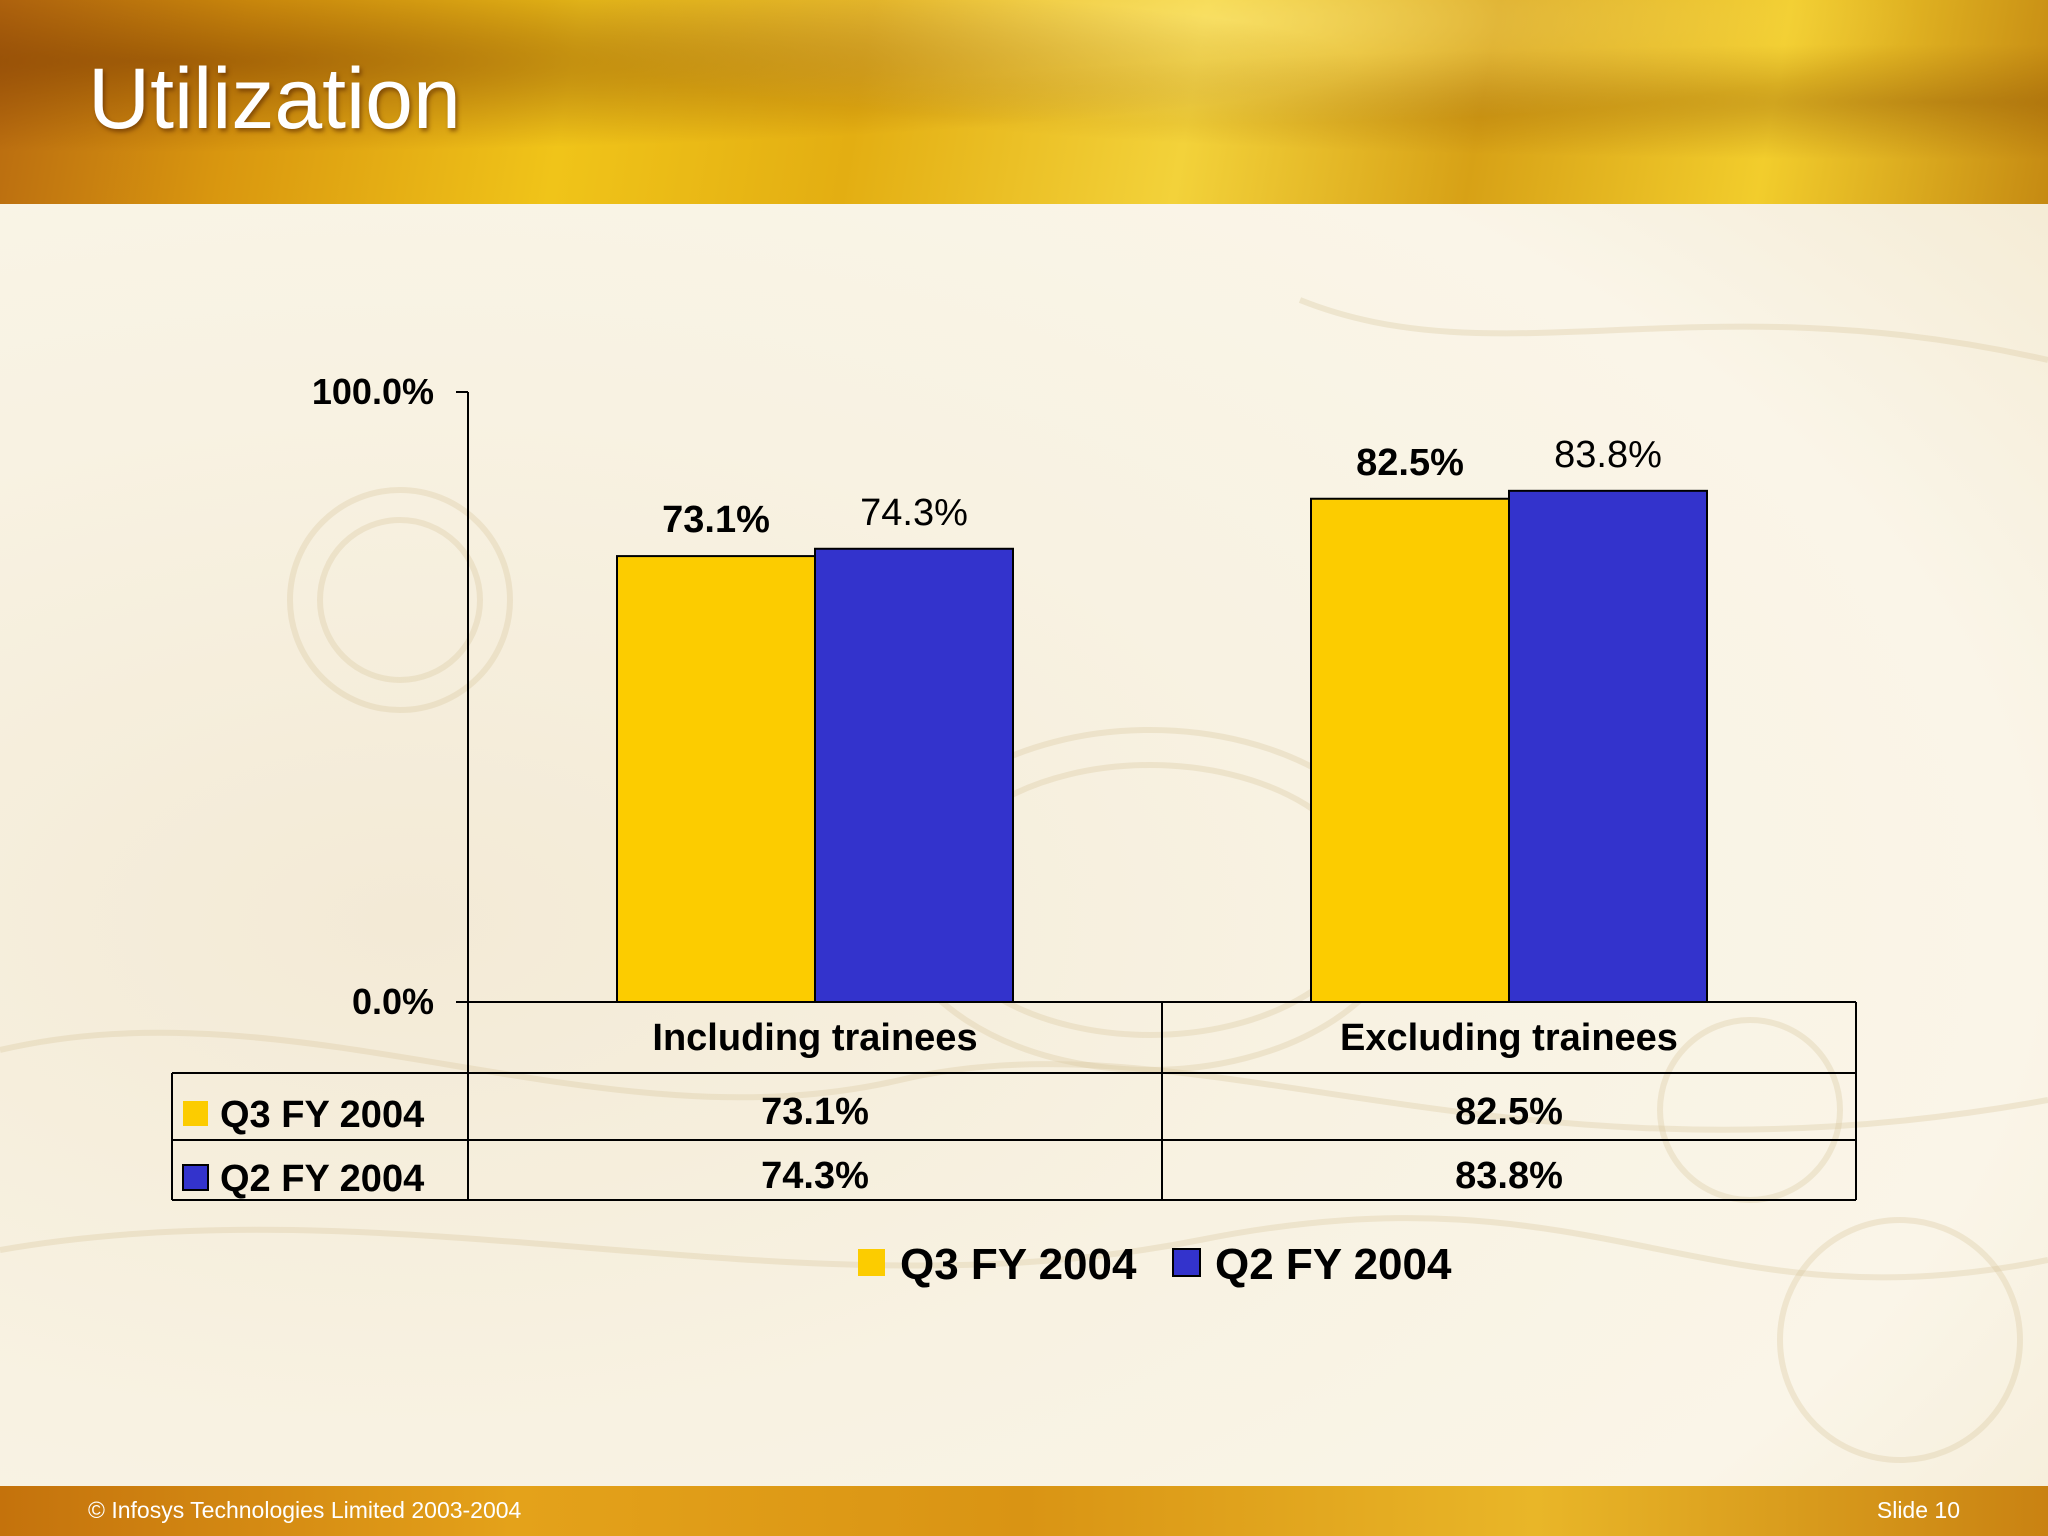 The image size is (2048, 1536). Describe the element at coordinates (1333, 1264) in the screenshot. I see `legend-label: Q2 FY 2004` at that location.